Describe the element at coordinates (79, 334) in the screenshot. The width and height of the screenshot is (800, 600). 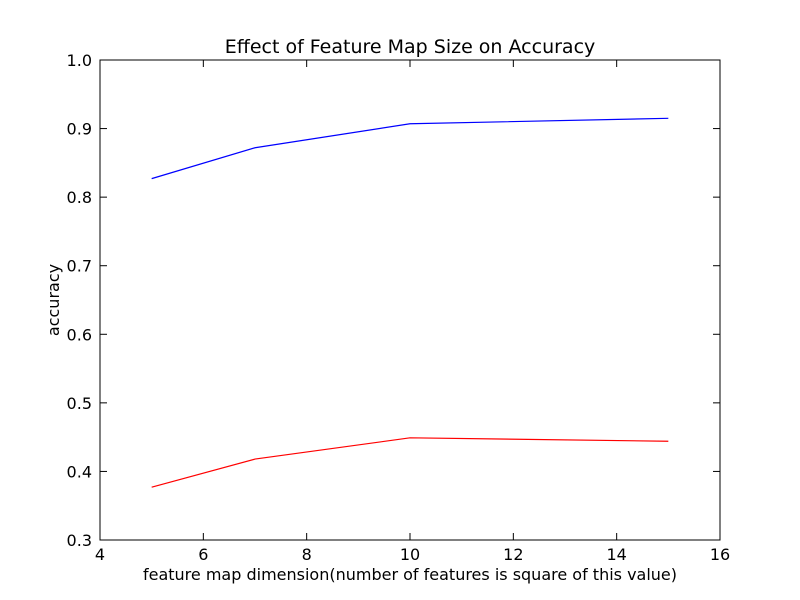
I see `y-tick-label: 0.6` at that location.